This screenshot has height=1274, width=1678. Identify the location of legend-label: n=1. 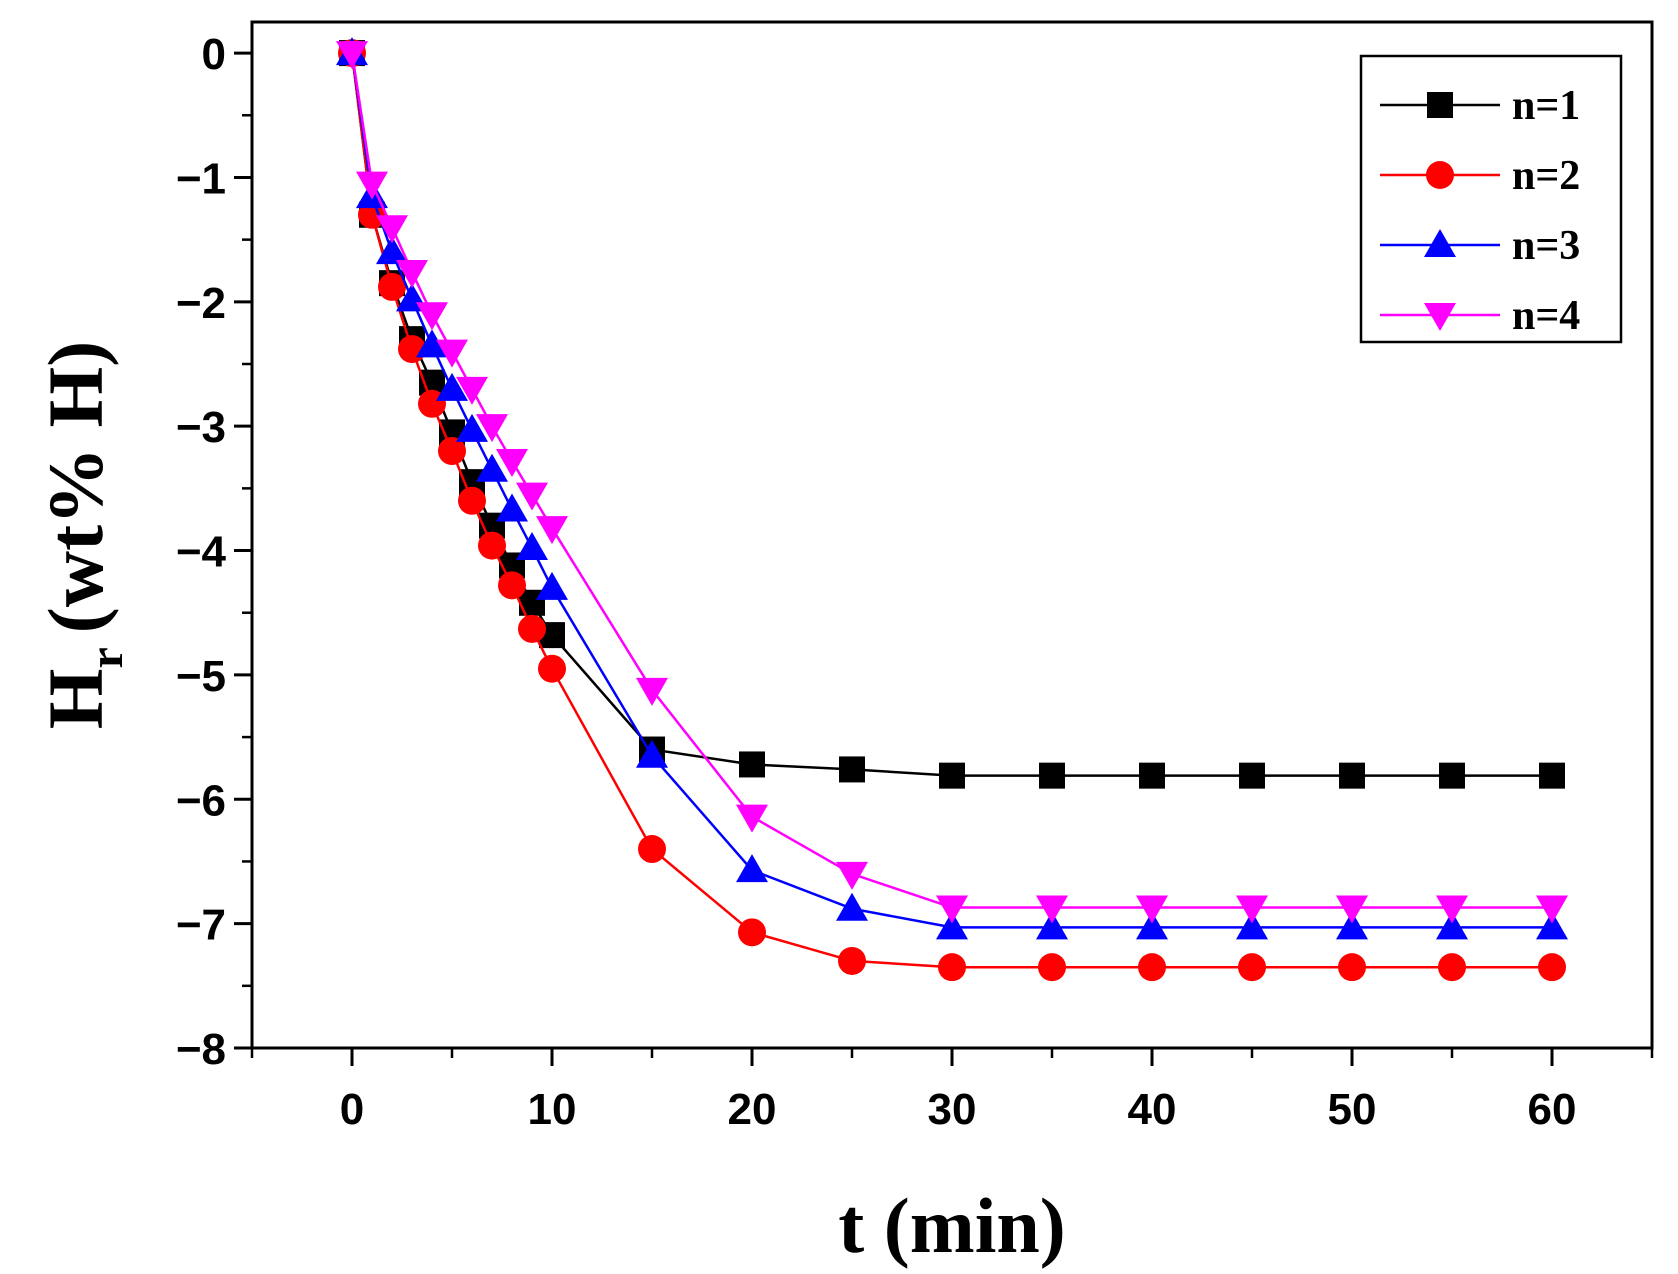
(1546, 106).